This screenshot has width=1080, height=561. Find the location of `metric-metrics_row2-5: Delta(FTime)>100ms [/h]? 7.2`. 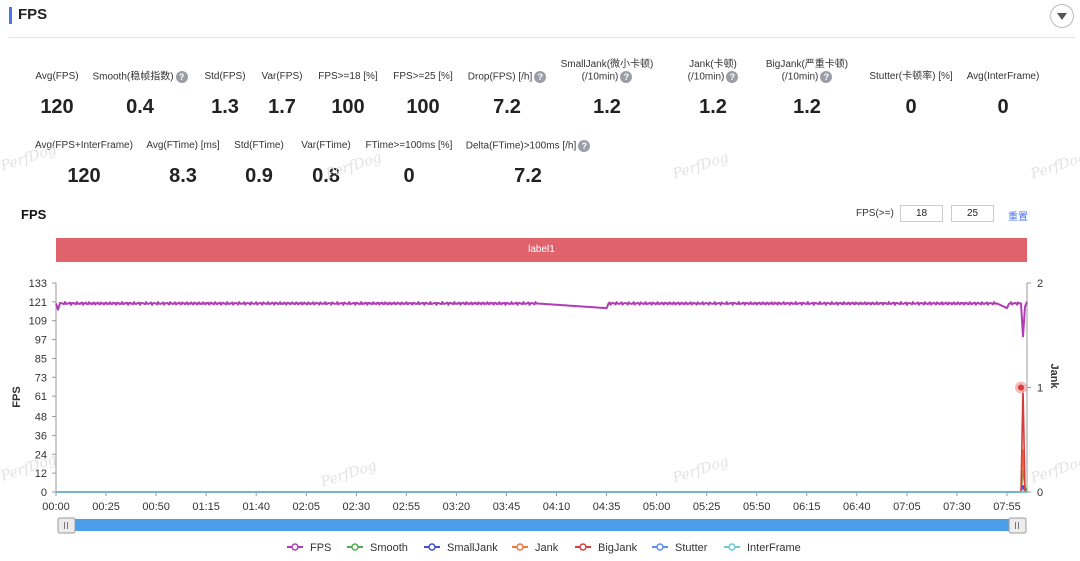

metric-metrics_row2-5: Delta(FTime)>100ms [/h]? 7.2 is located at coordinates (528, 163).